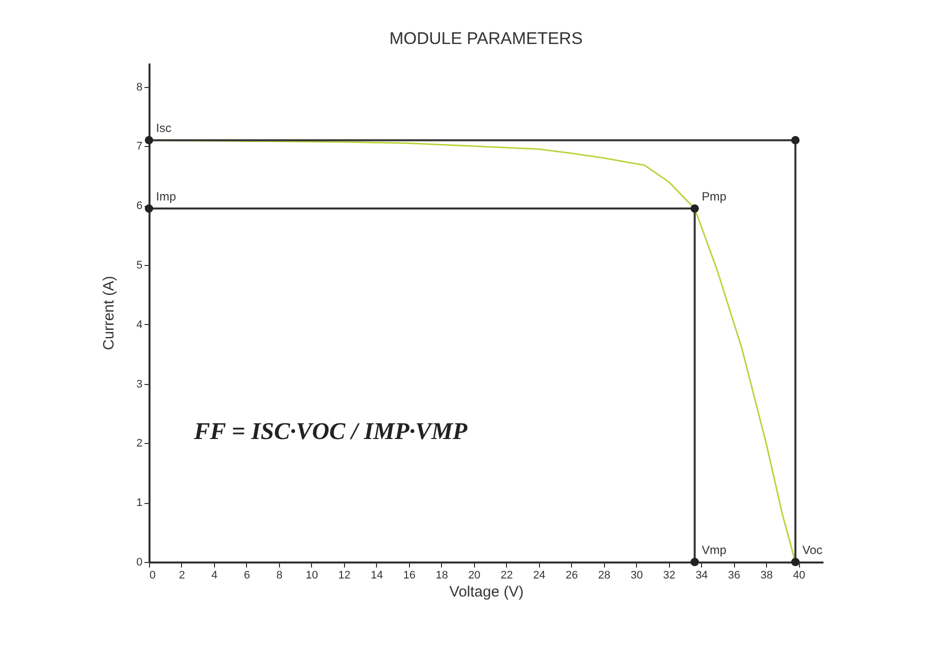 This screenshot has width=943, height=661. Describe the element at coordinates (139, 146) in the screenshot. I see `y-tick-label: 7` at that location.